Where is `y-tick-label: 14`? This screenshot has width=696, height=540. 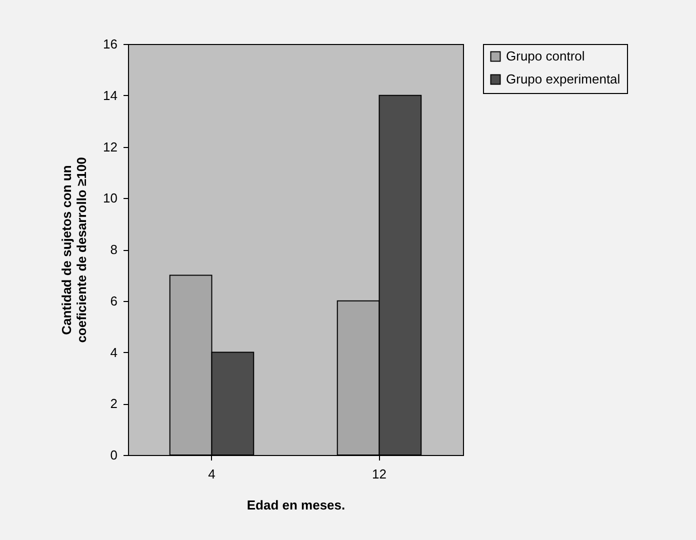
y-tick-label: 14 is located at coordinates (110, 95).